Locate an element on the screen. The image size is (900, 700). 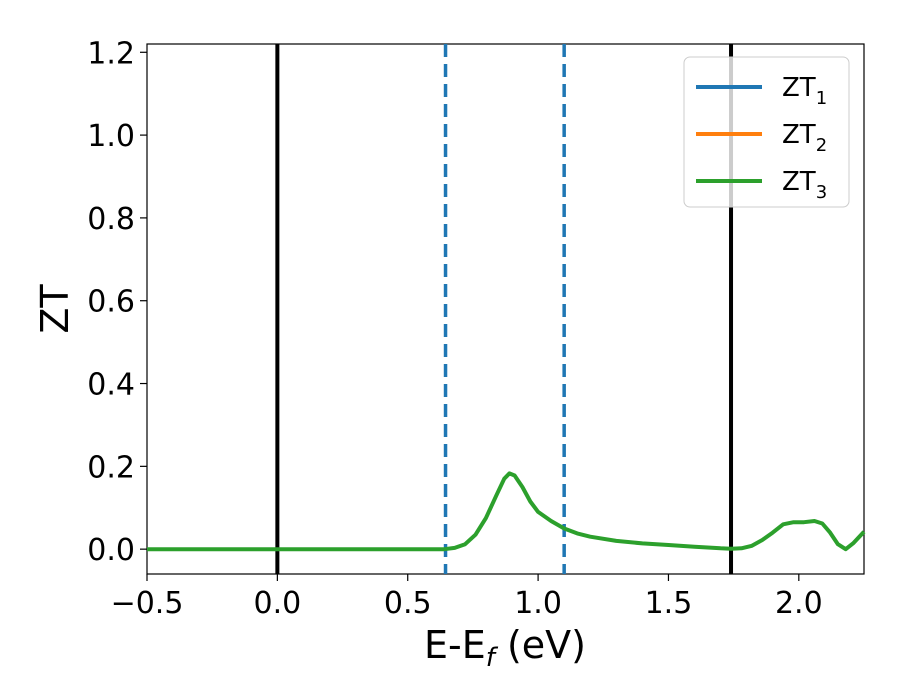
y-tick-label: 0.8 is located at coordinates (111, 219).